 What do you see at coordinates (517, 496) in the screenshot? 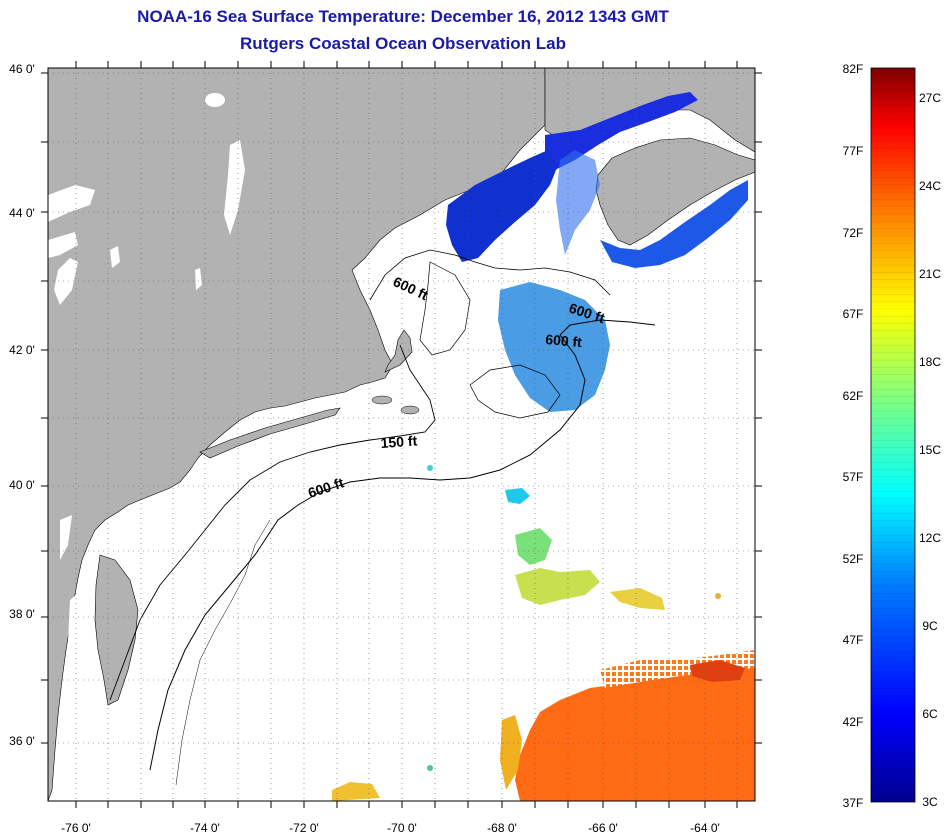
I see `sst-patch-cyan` at bounding box center [517, 496].